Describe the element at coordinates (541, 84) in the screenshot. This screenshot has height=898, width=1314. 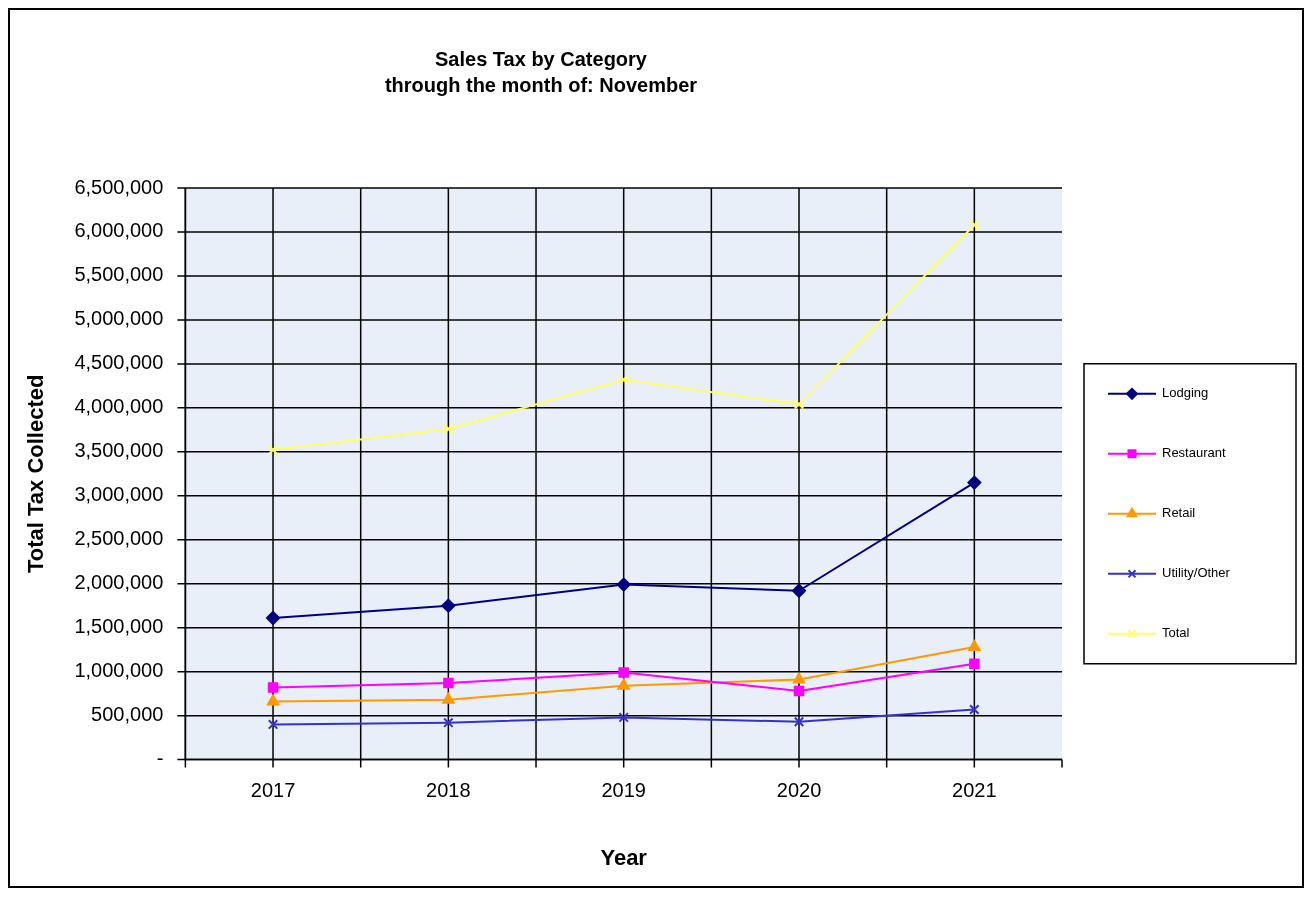
I see `chart-subtitle: through the month of: November` at that location.